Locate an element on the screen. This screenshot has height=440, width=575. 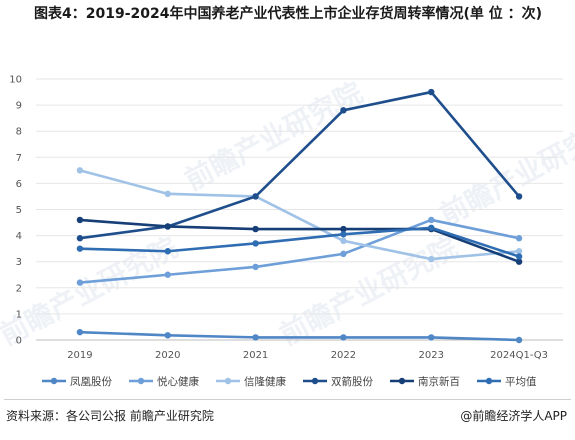
series-平均值 is located at coordinates (299, 242).